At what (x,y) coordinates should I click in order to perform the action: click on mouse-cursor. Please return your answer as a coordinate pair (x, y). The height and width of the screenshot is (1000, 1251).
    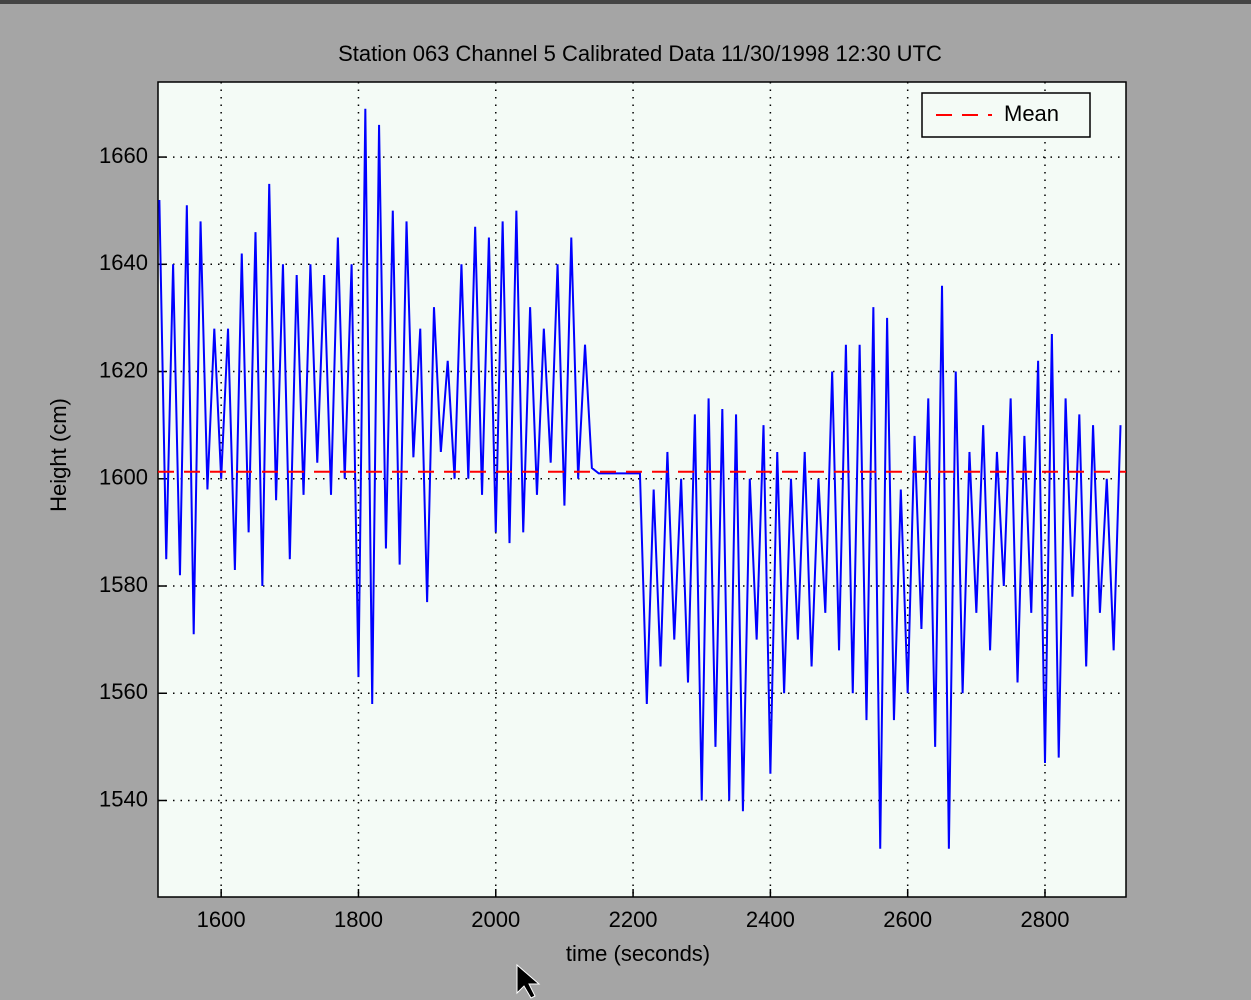
    Looking at the image, I should click on (528, 981).